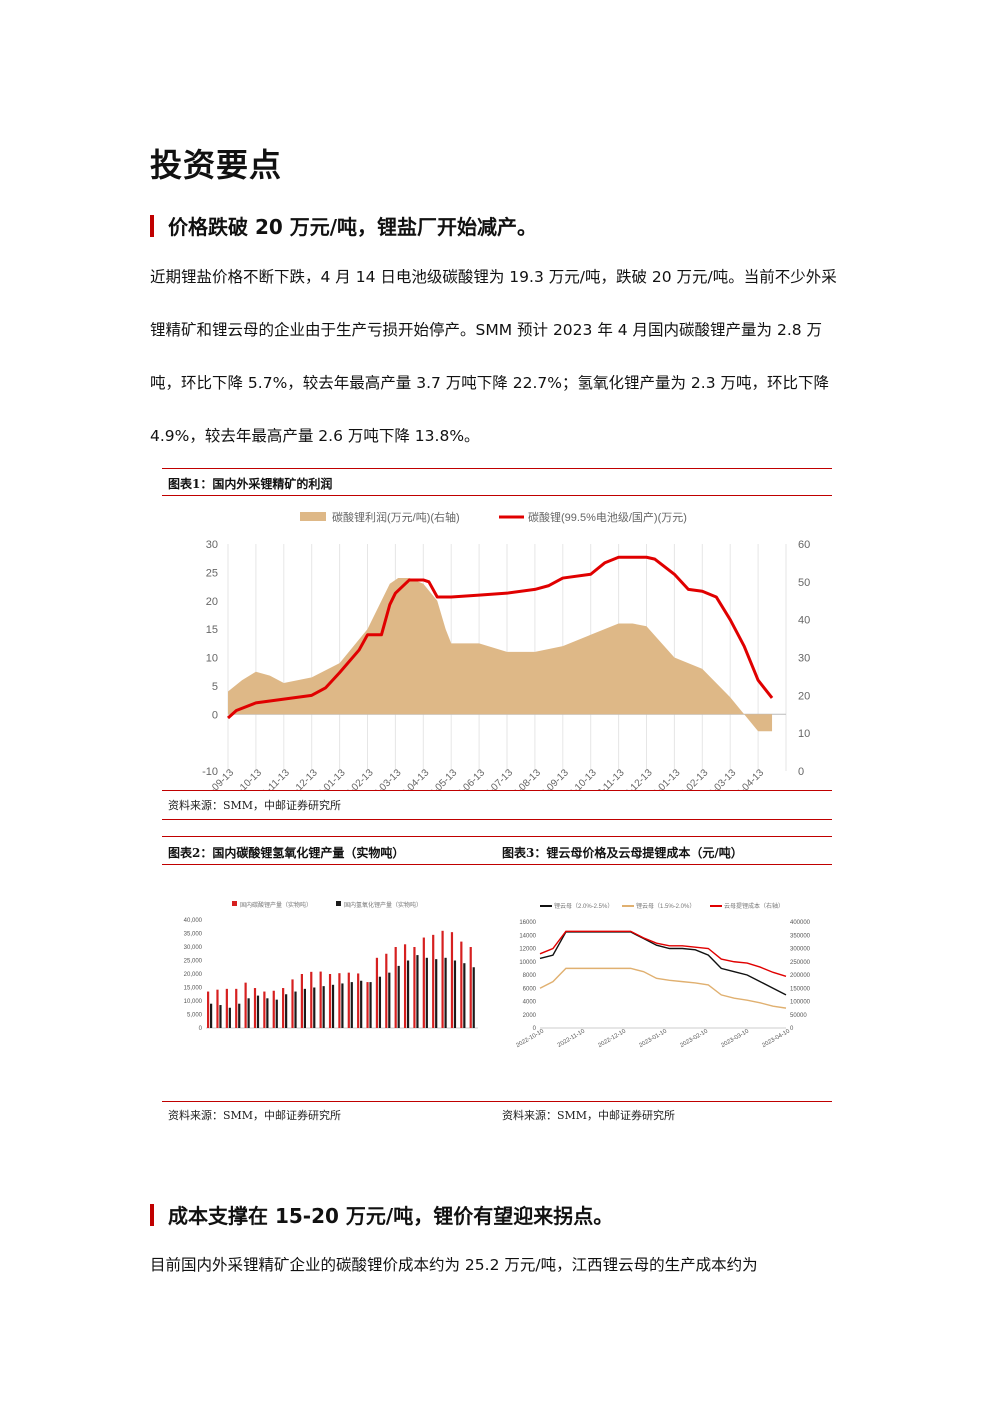 Image resolution: width=992 pixels, height=1403 pixels. Describe the element at coordinates (622, 853) in the screenshot. I see `figure3-title: 图表3：锂云母价格及云母提锂成本（元/吨）` at that location.